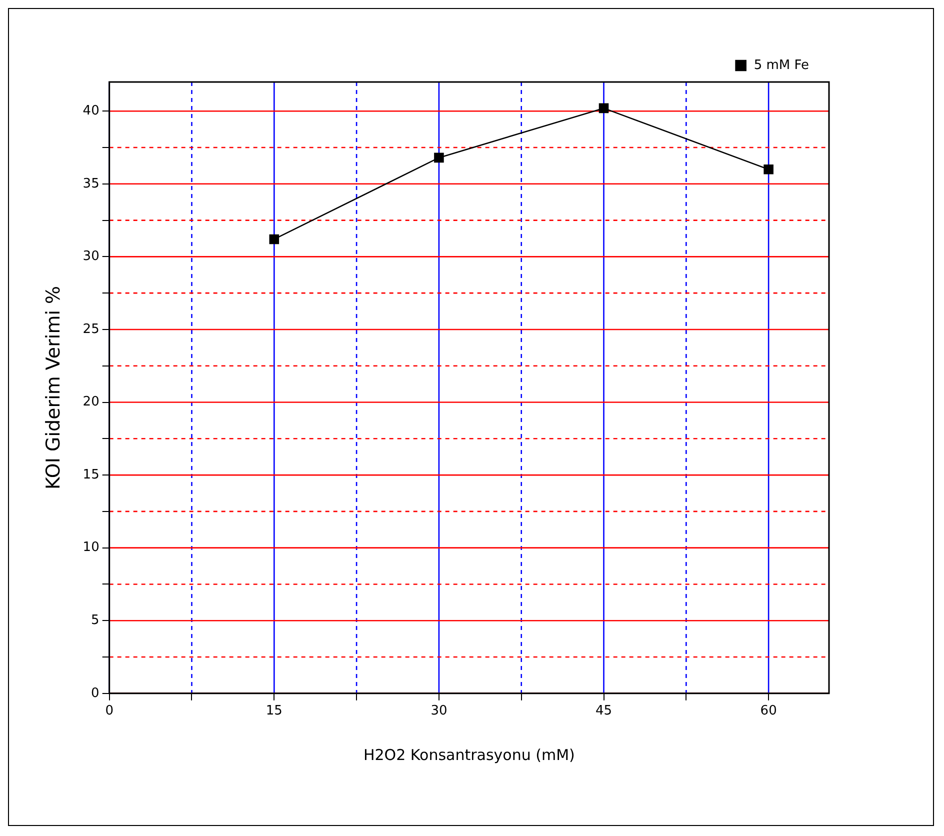 The height and width of the screenshot is (836, 944). I want to click on y-tick-label: 30, so click(91, 256).